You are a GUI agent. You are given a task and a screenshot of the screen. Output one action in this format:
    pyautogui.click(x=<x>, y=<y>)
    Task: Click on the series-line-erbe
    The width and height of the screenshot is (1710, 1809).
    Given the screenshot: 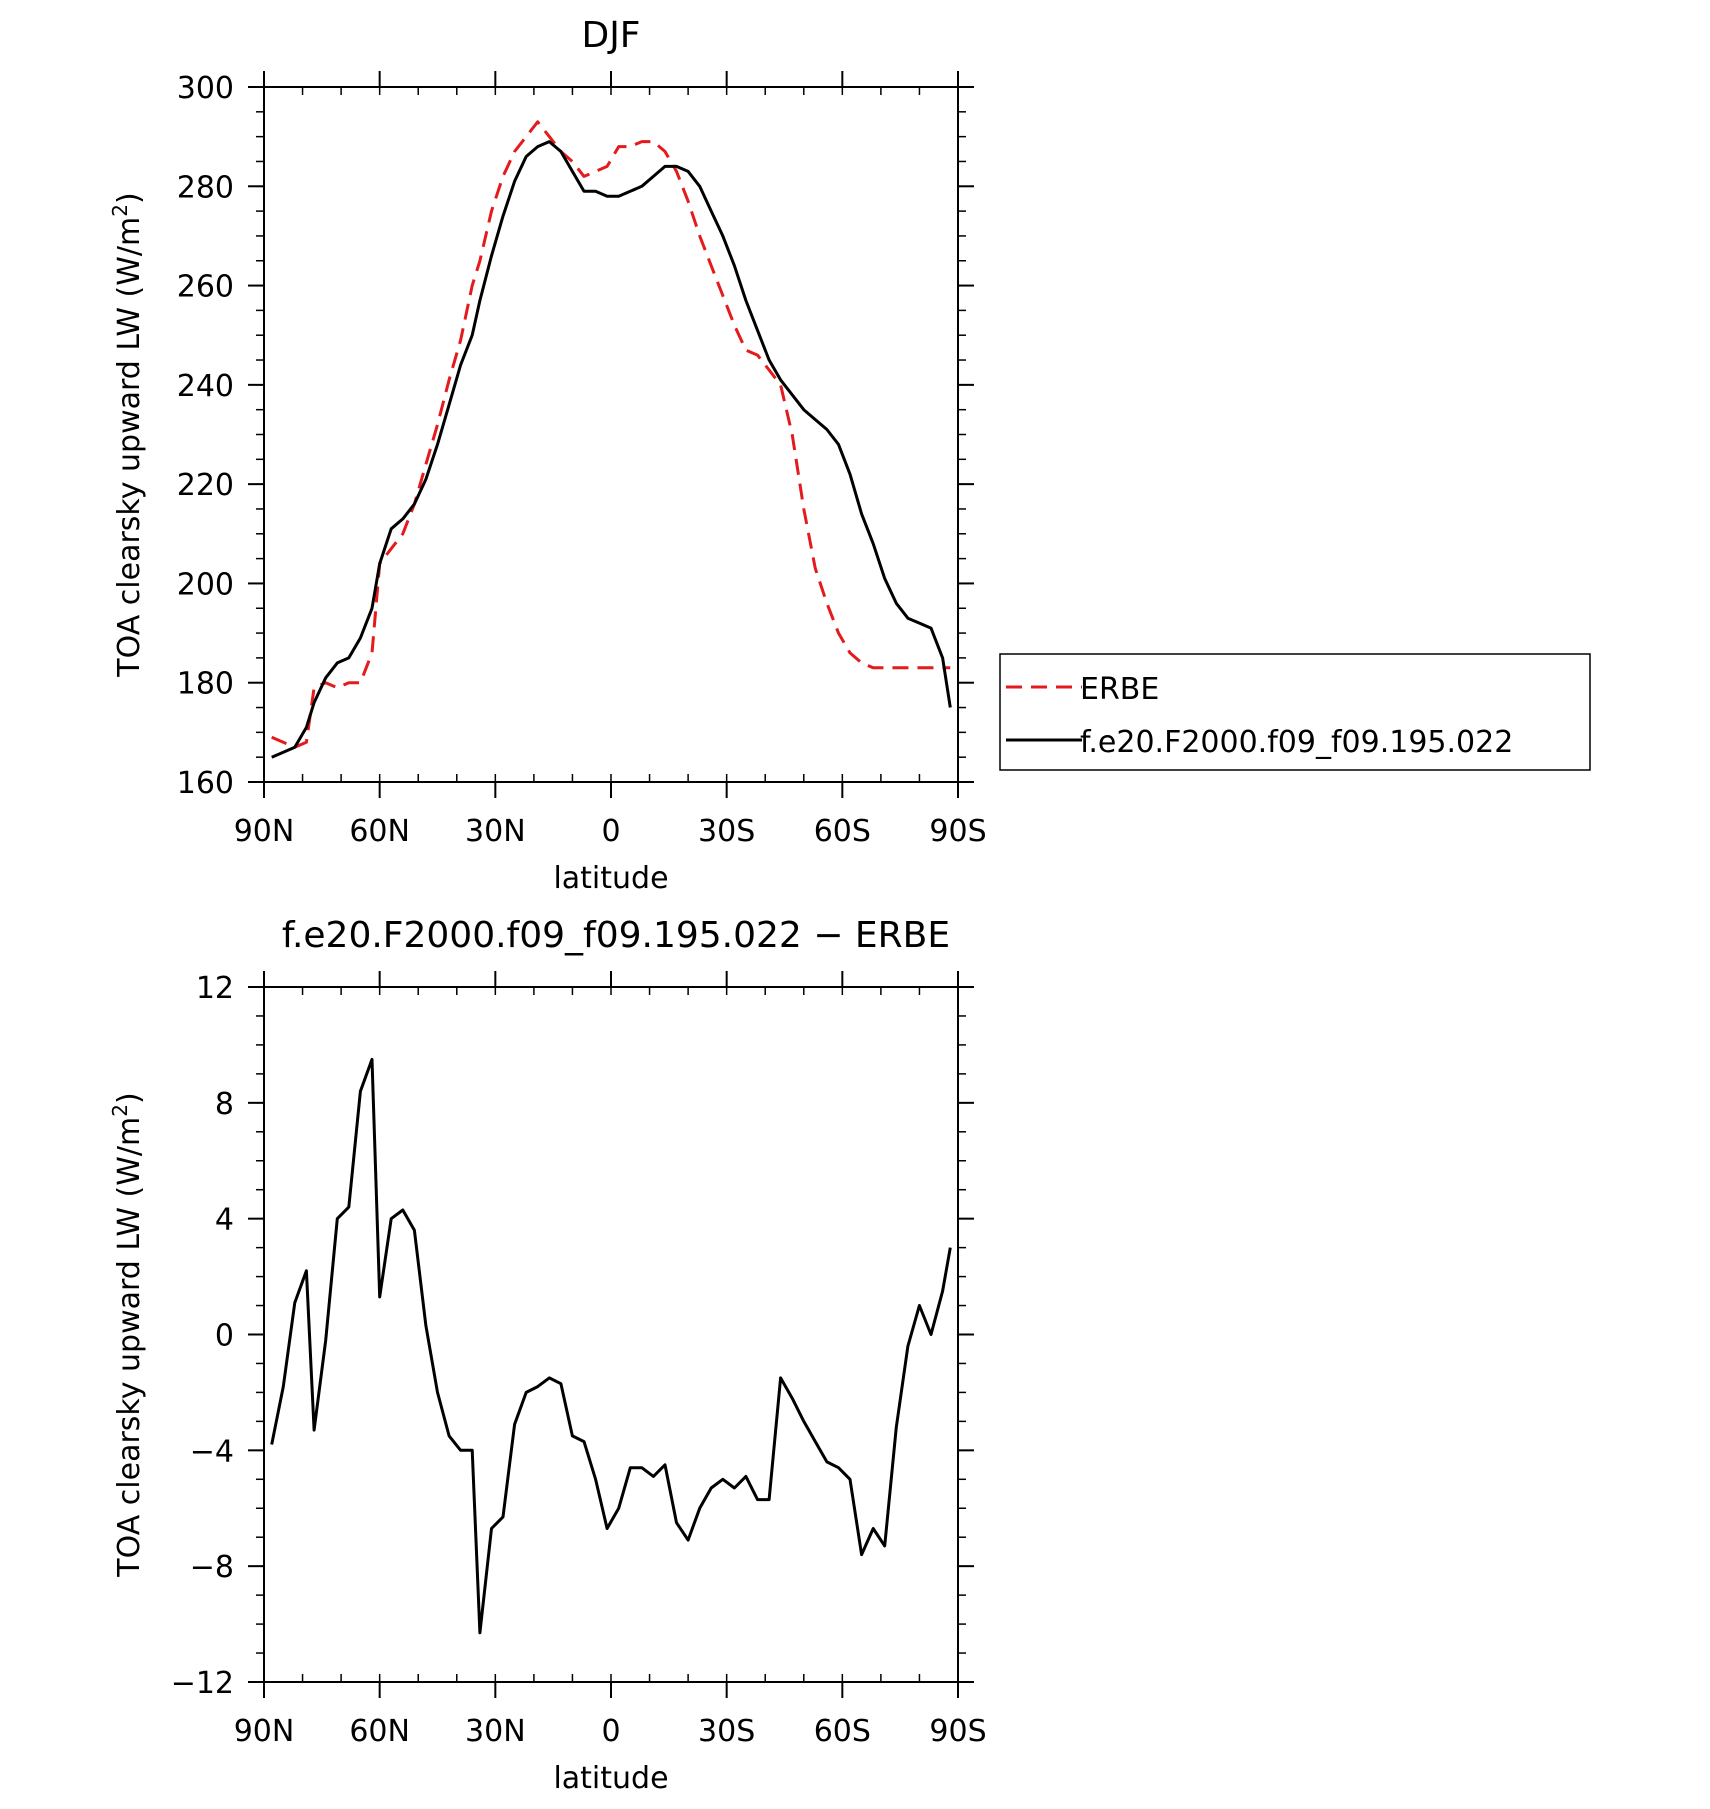 What is the action you would take?
    pyautogui.click(x=611, y=434)
    